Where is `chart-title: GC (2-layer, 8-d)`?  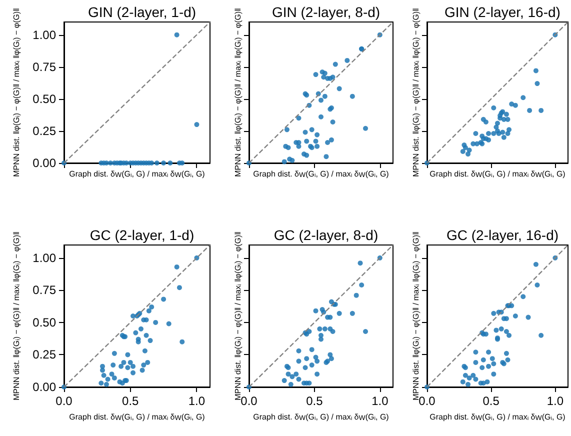 chart-title: GC (2-layer, 8-d) is located at coordinates (326, 235).